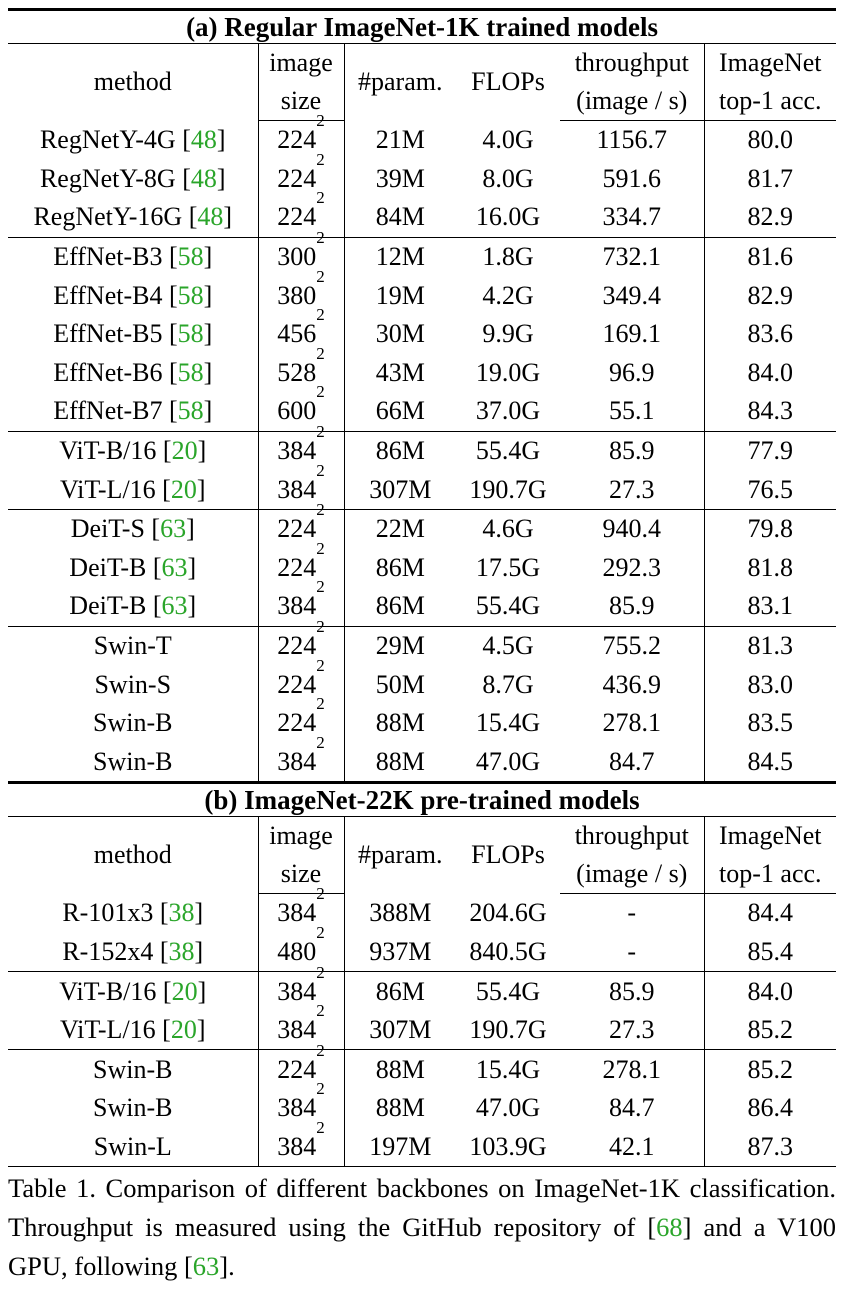 The height and width of the screenshot is (1313, 844). Describe the element at coordinates (422, 1026) in the screenshot. I see `table-row: ViT-L/16 [20] 3842 307M 190.7G 27.3 85.2` at that location.